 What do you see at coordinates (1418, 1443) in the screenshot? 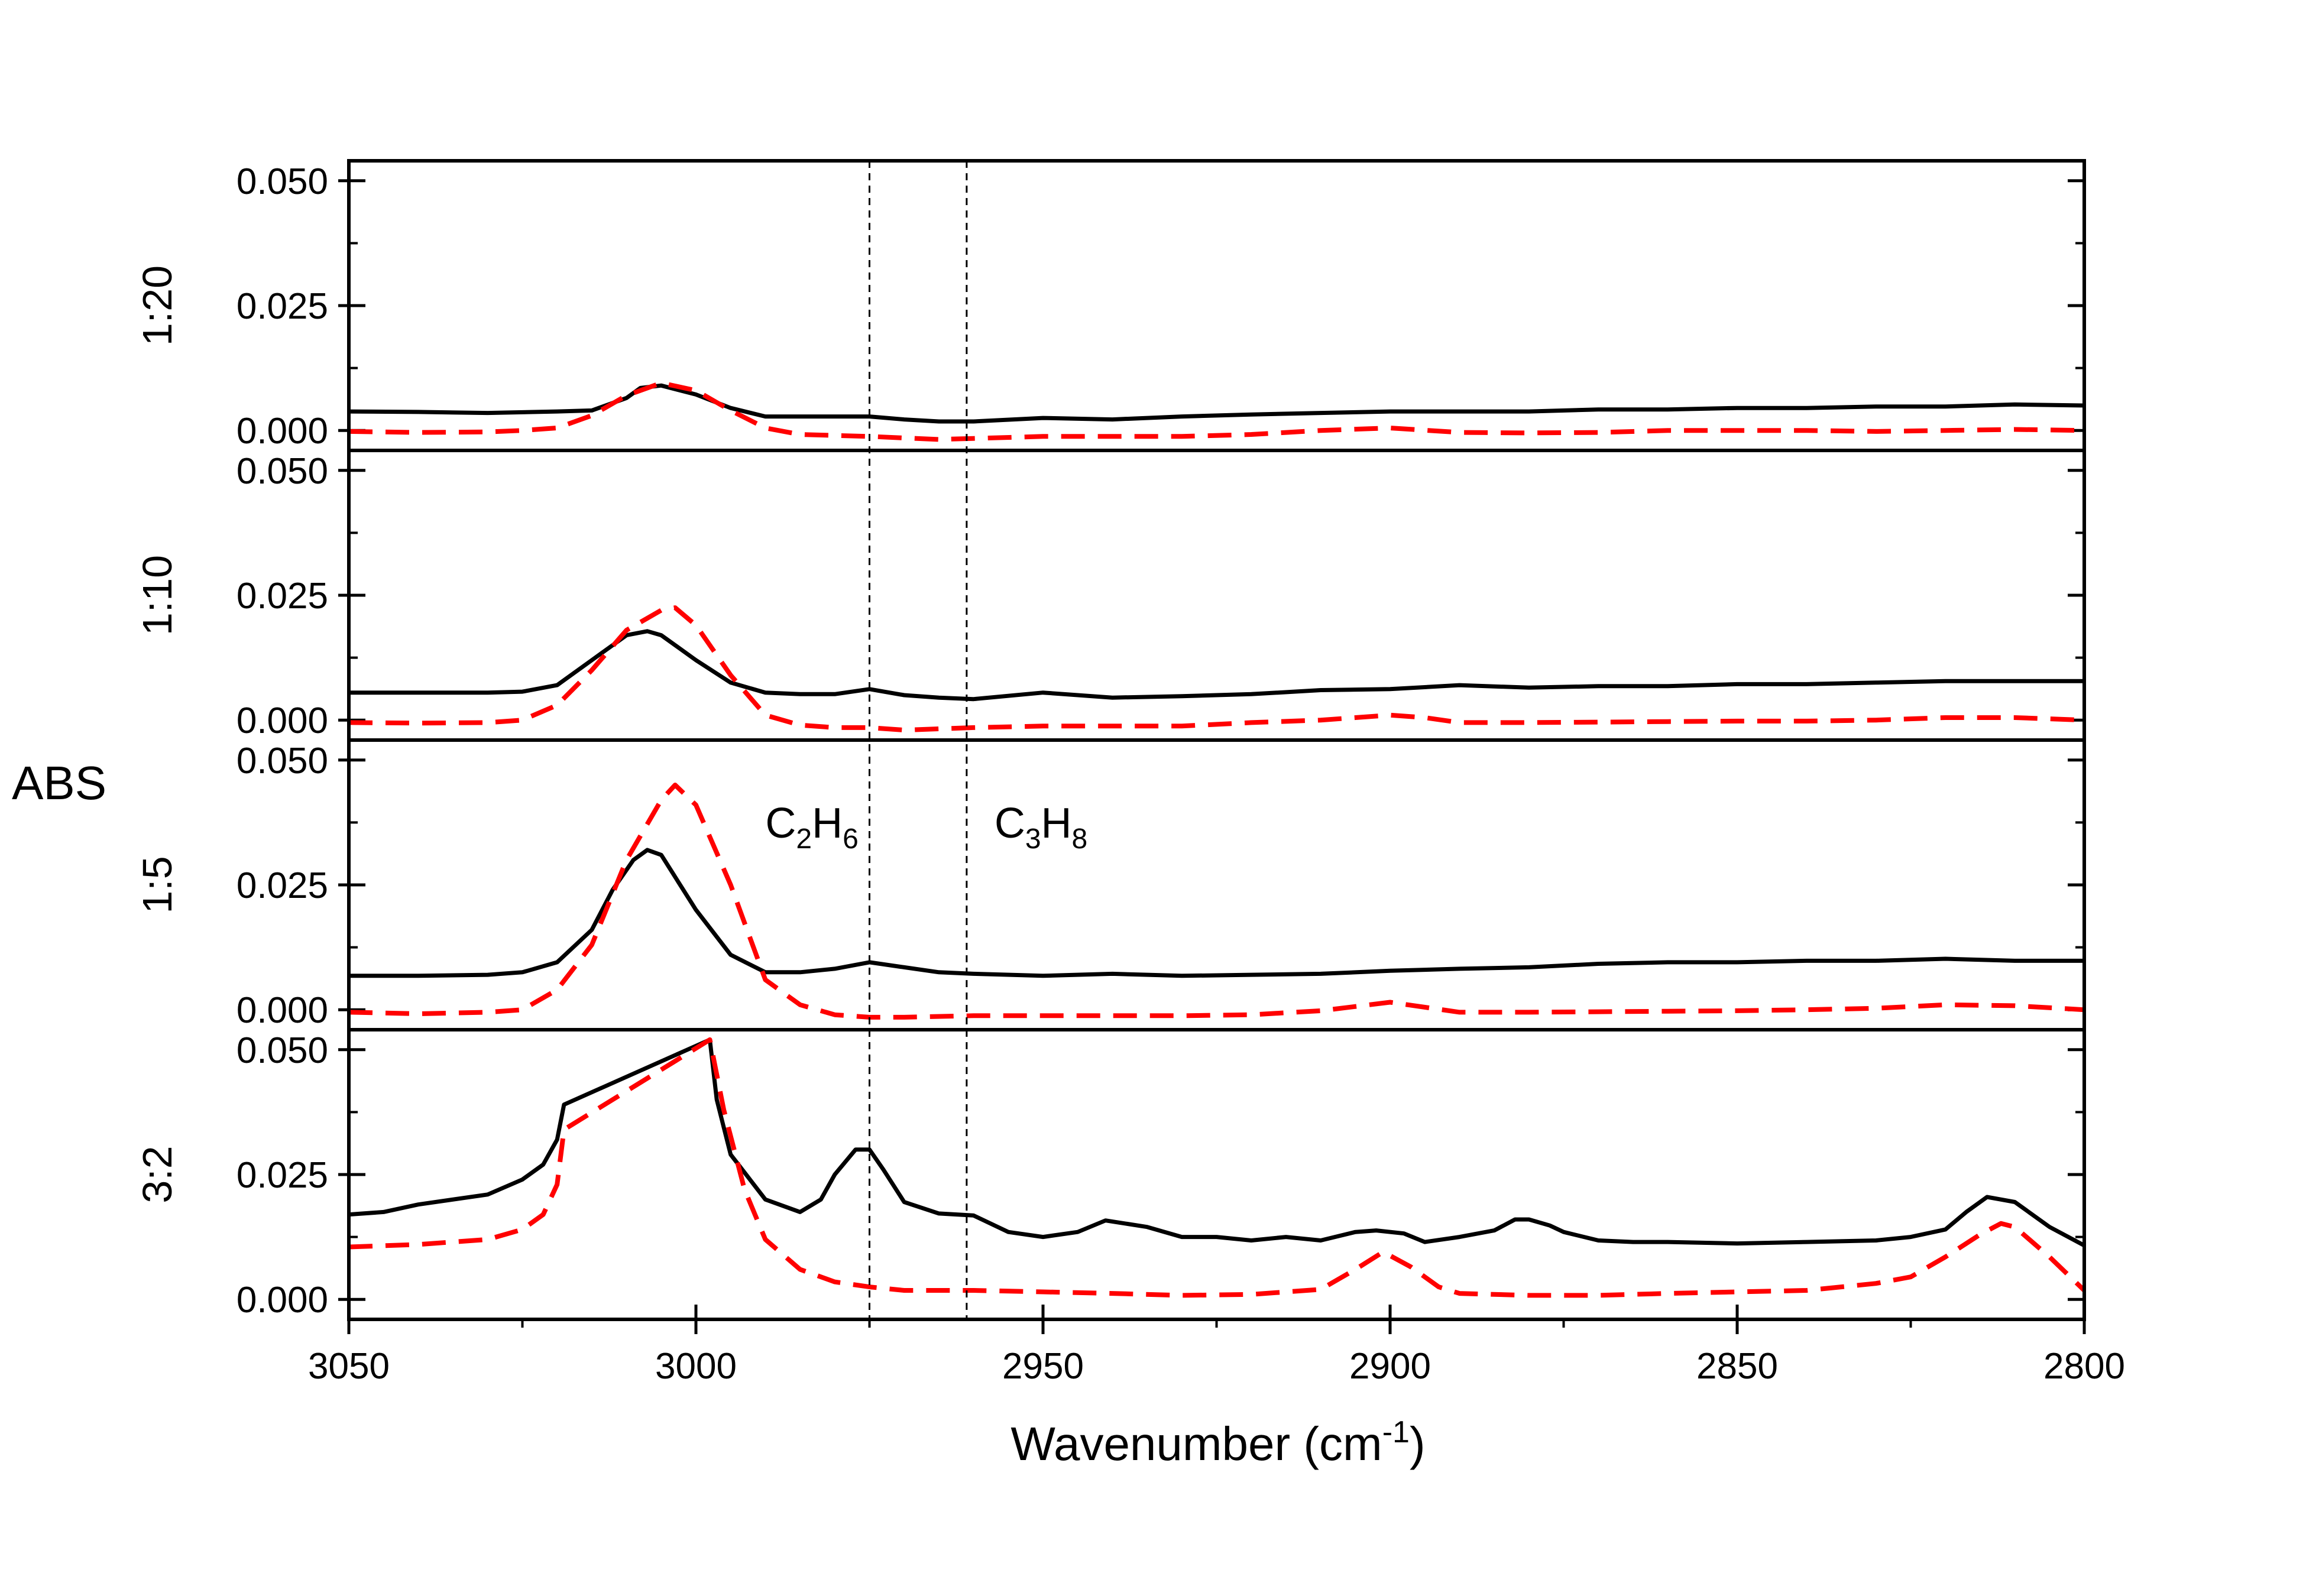
I see `x-axis-title-suffix: )` at bounding box center [1418, 1443].